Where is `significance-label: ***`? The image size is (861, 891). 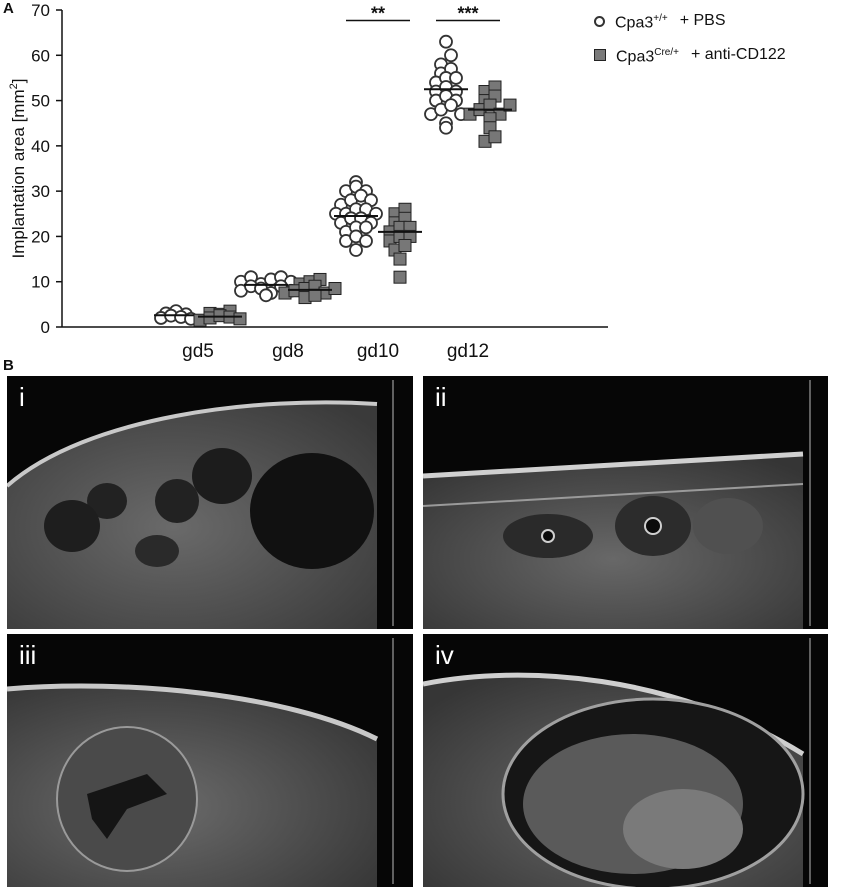
significance-label: *** is located at coordinates (467, 14).